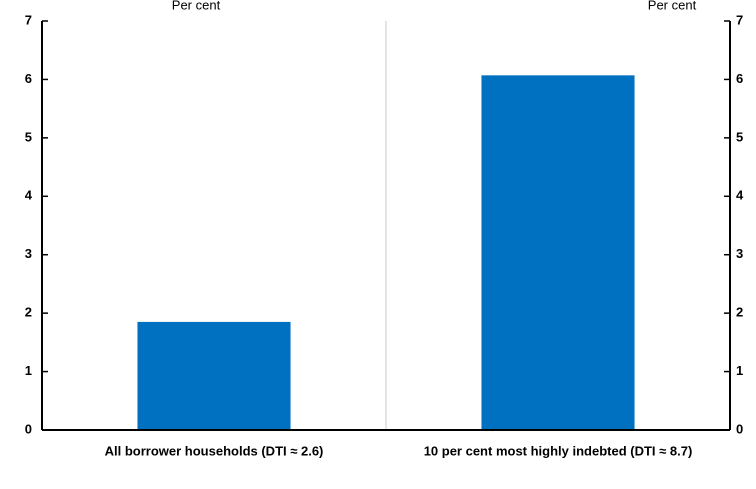  I want to click on y-axis-left-ticks: 0 1 2 3 4 5 6 7, so click(36, 224).